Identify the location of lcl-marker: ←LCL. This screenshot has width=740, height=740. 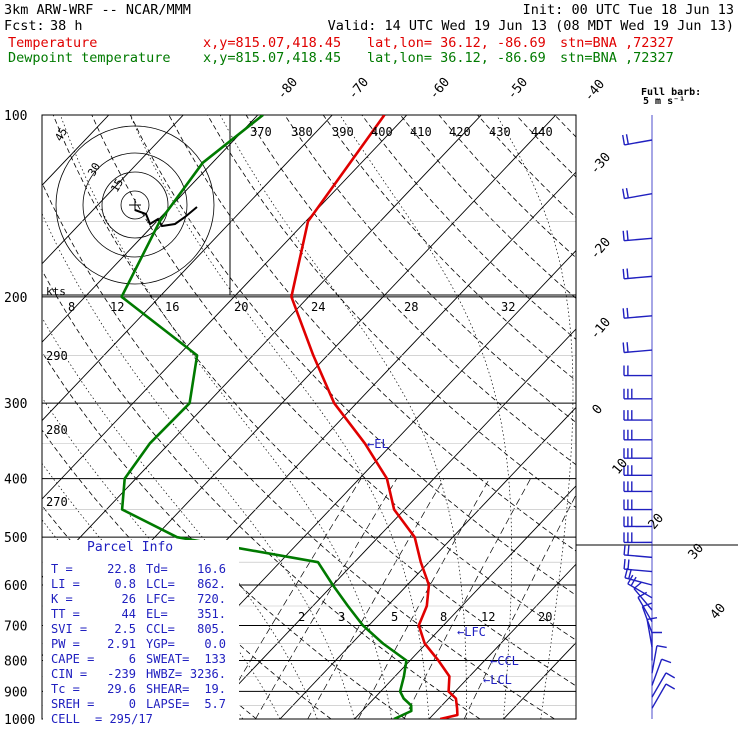
(497, 680).